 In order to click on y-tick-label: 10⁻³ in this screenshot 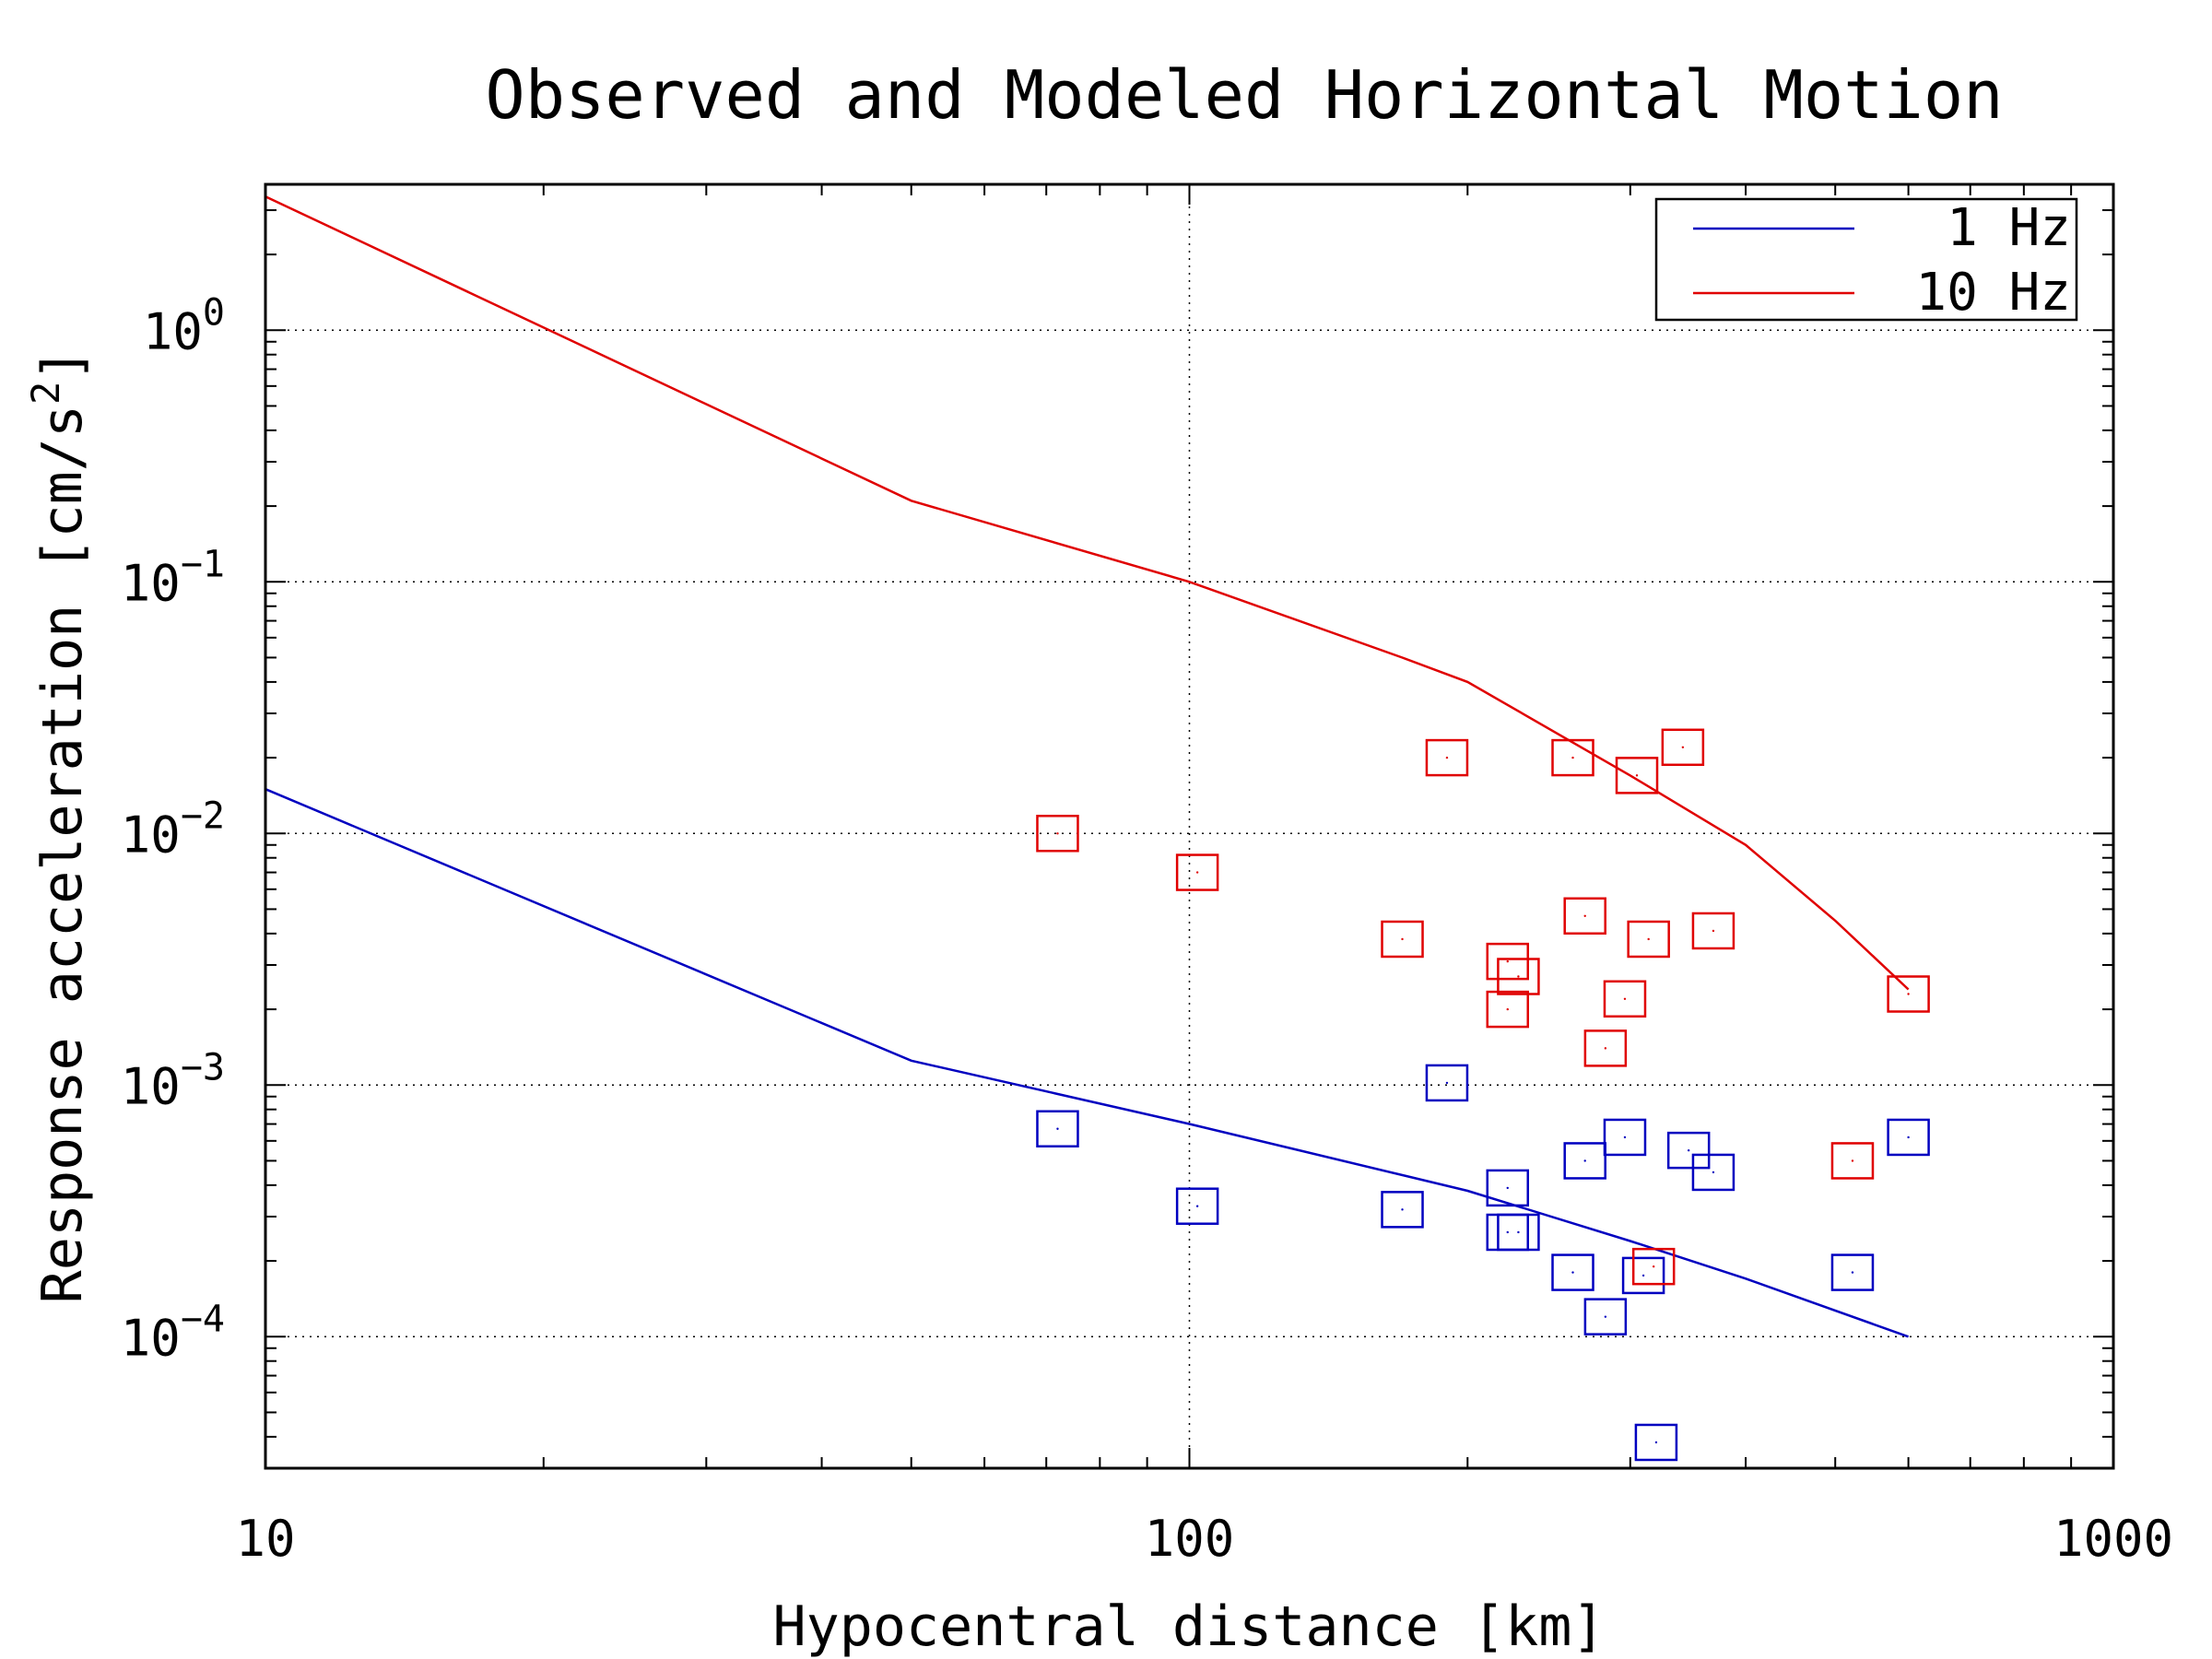, I will do `click(173, 1080)`.